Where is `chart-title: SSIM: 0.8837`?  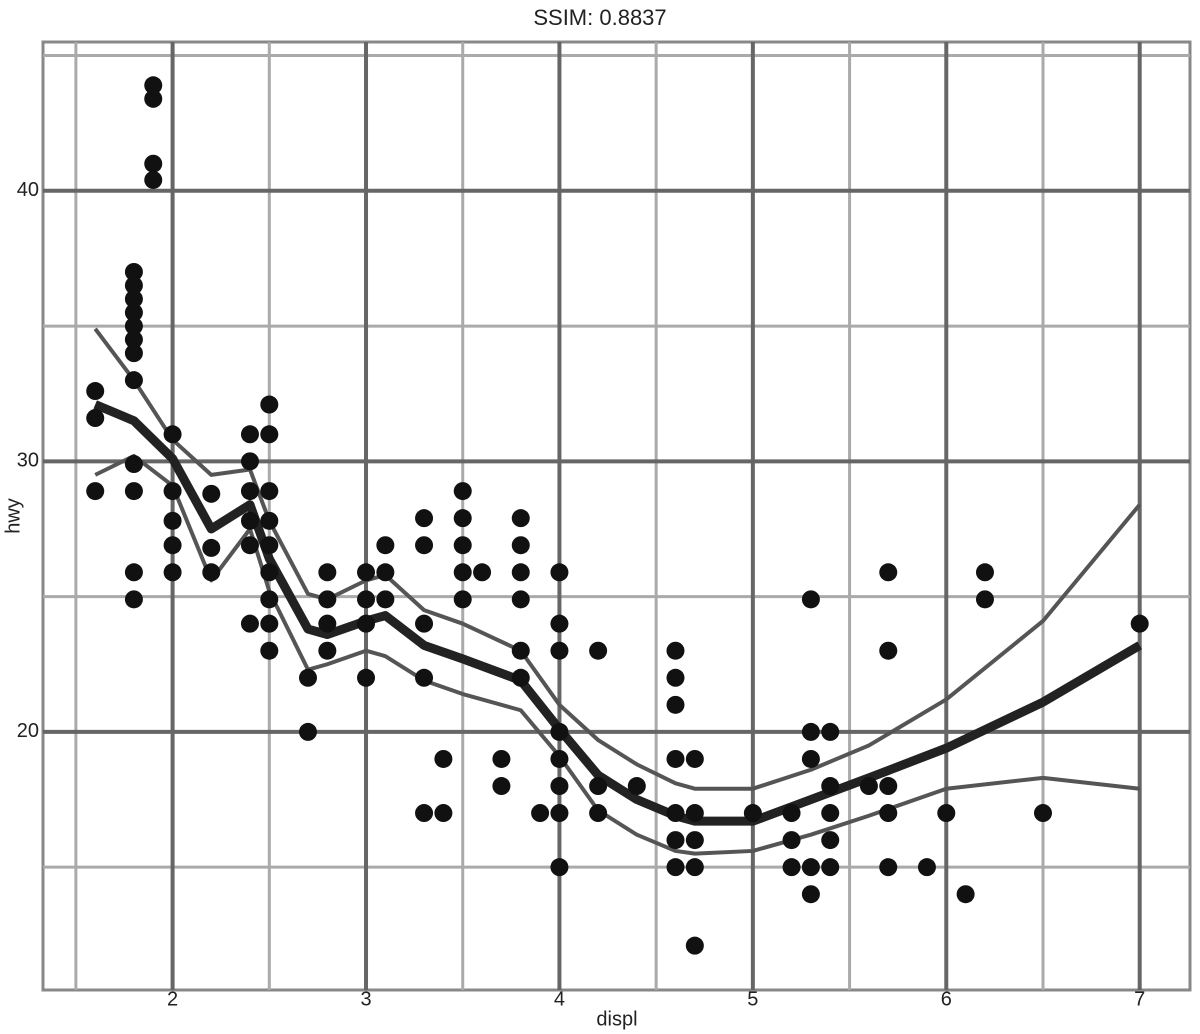 chart-title: SSIM: 0.8837 is located at coordinates (599, 17).